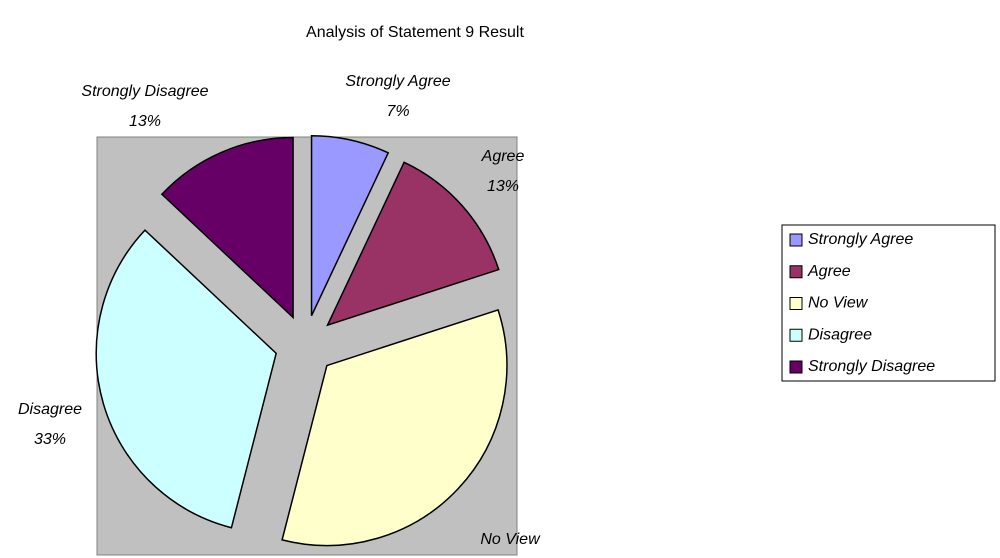 This screenshot has height=558, width=1000. Describe the element at coordinates (860, 239) in the screenshot. I see `legend-label: Strongly Agree` at that location.